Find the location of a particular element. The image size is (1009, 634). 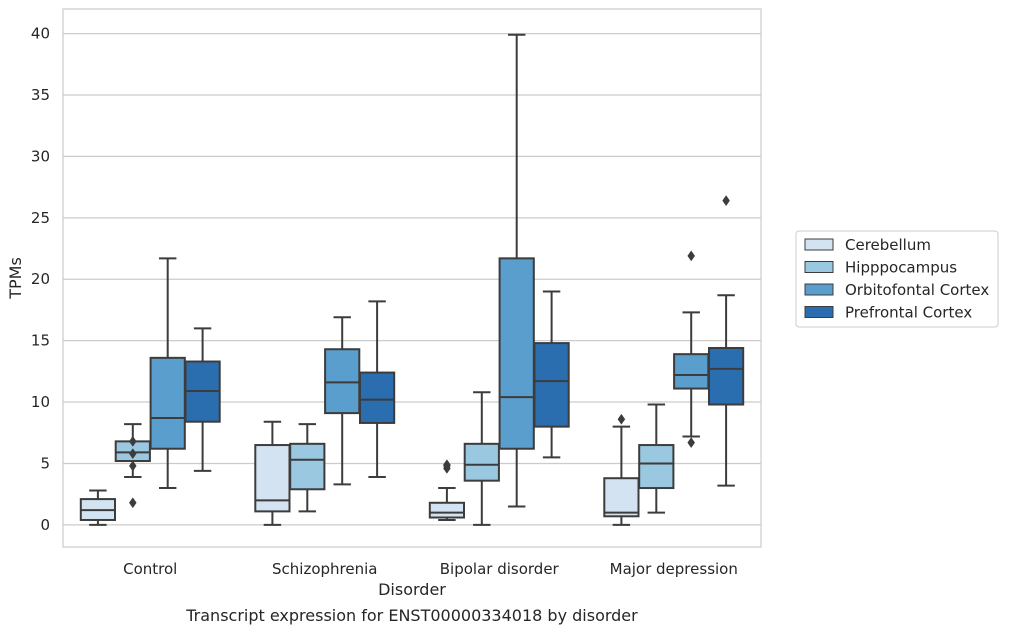

y-tick-label: 15 is located at coordinates (40, 341).